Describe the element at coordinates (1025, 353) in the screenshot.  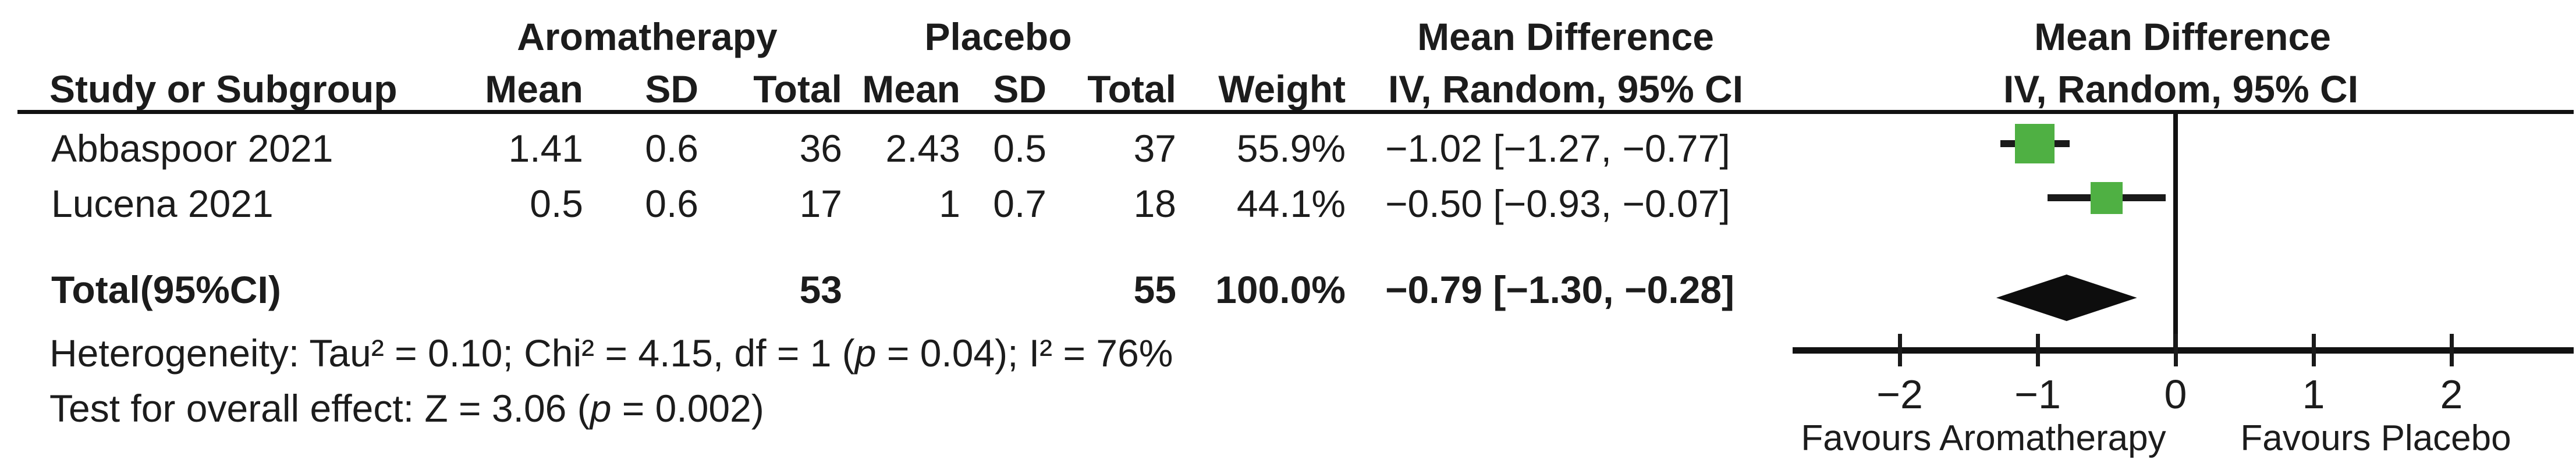
I see `heterogeneity-text-post: = 0.04); I² = 76%` at that location.